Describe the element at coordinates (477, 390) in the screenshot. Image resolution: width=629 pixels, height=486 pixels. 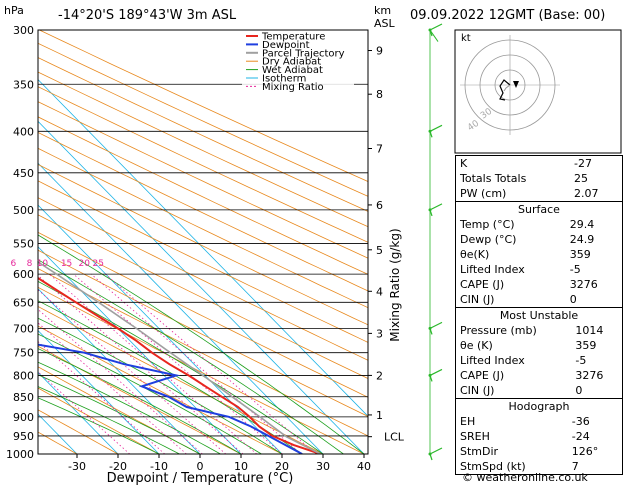
I see `mu-label: CIN (J)` at that location.